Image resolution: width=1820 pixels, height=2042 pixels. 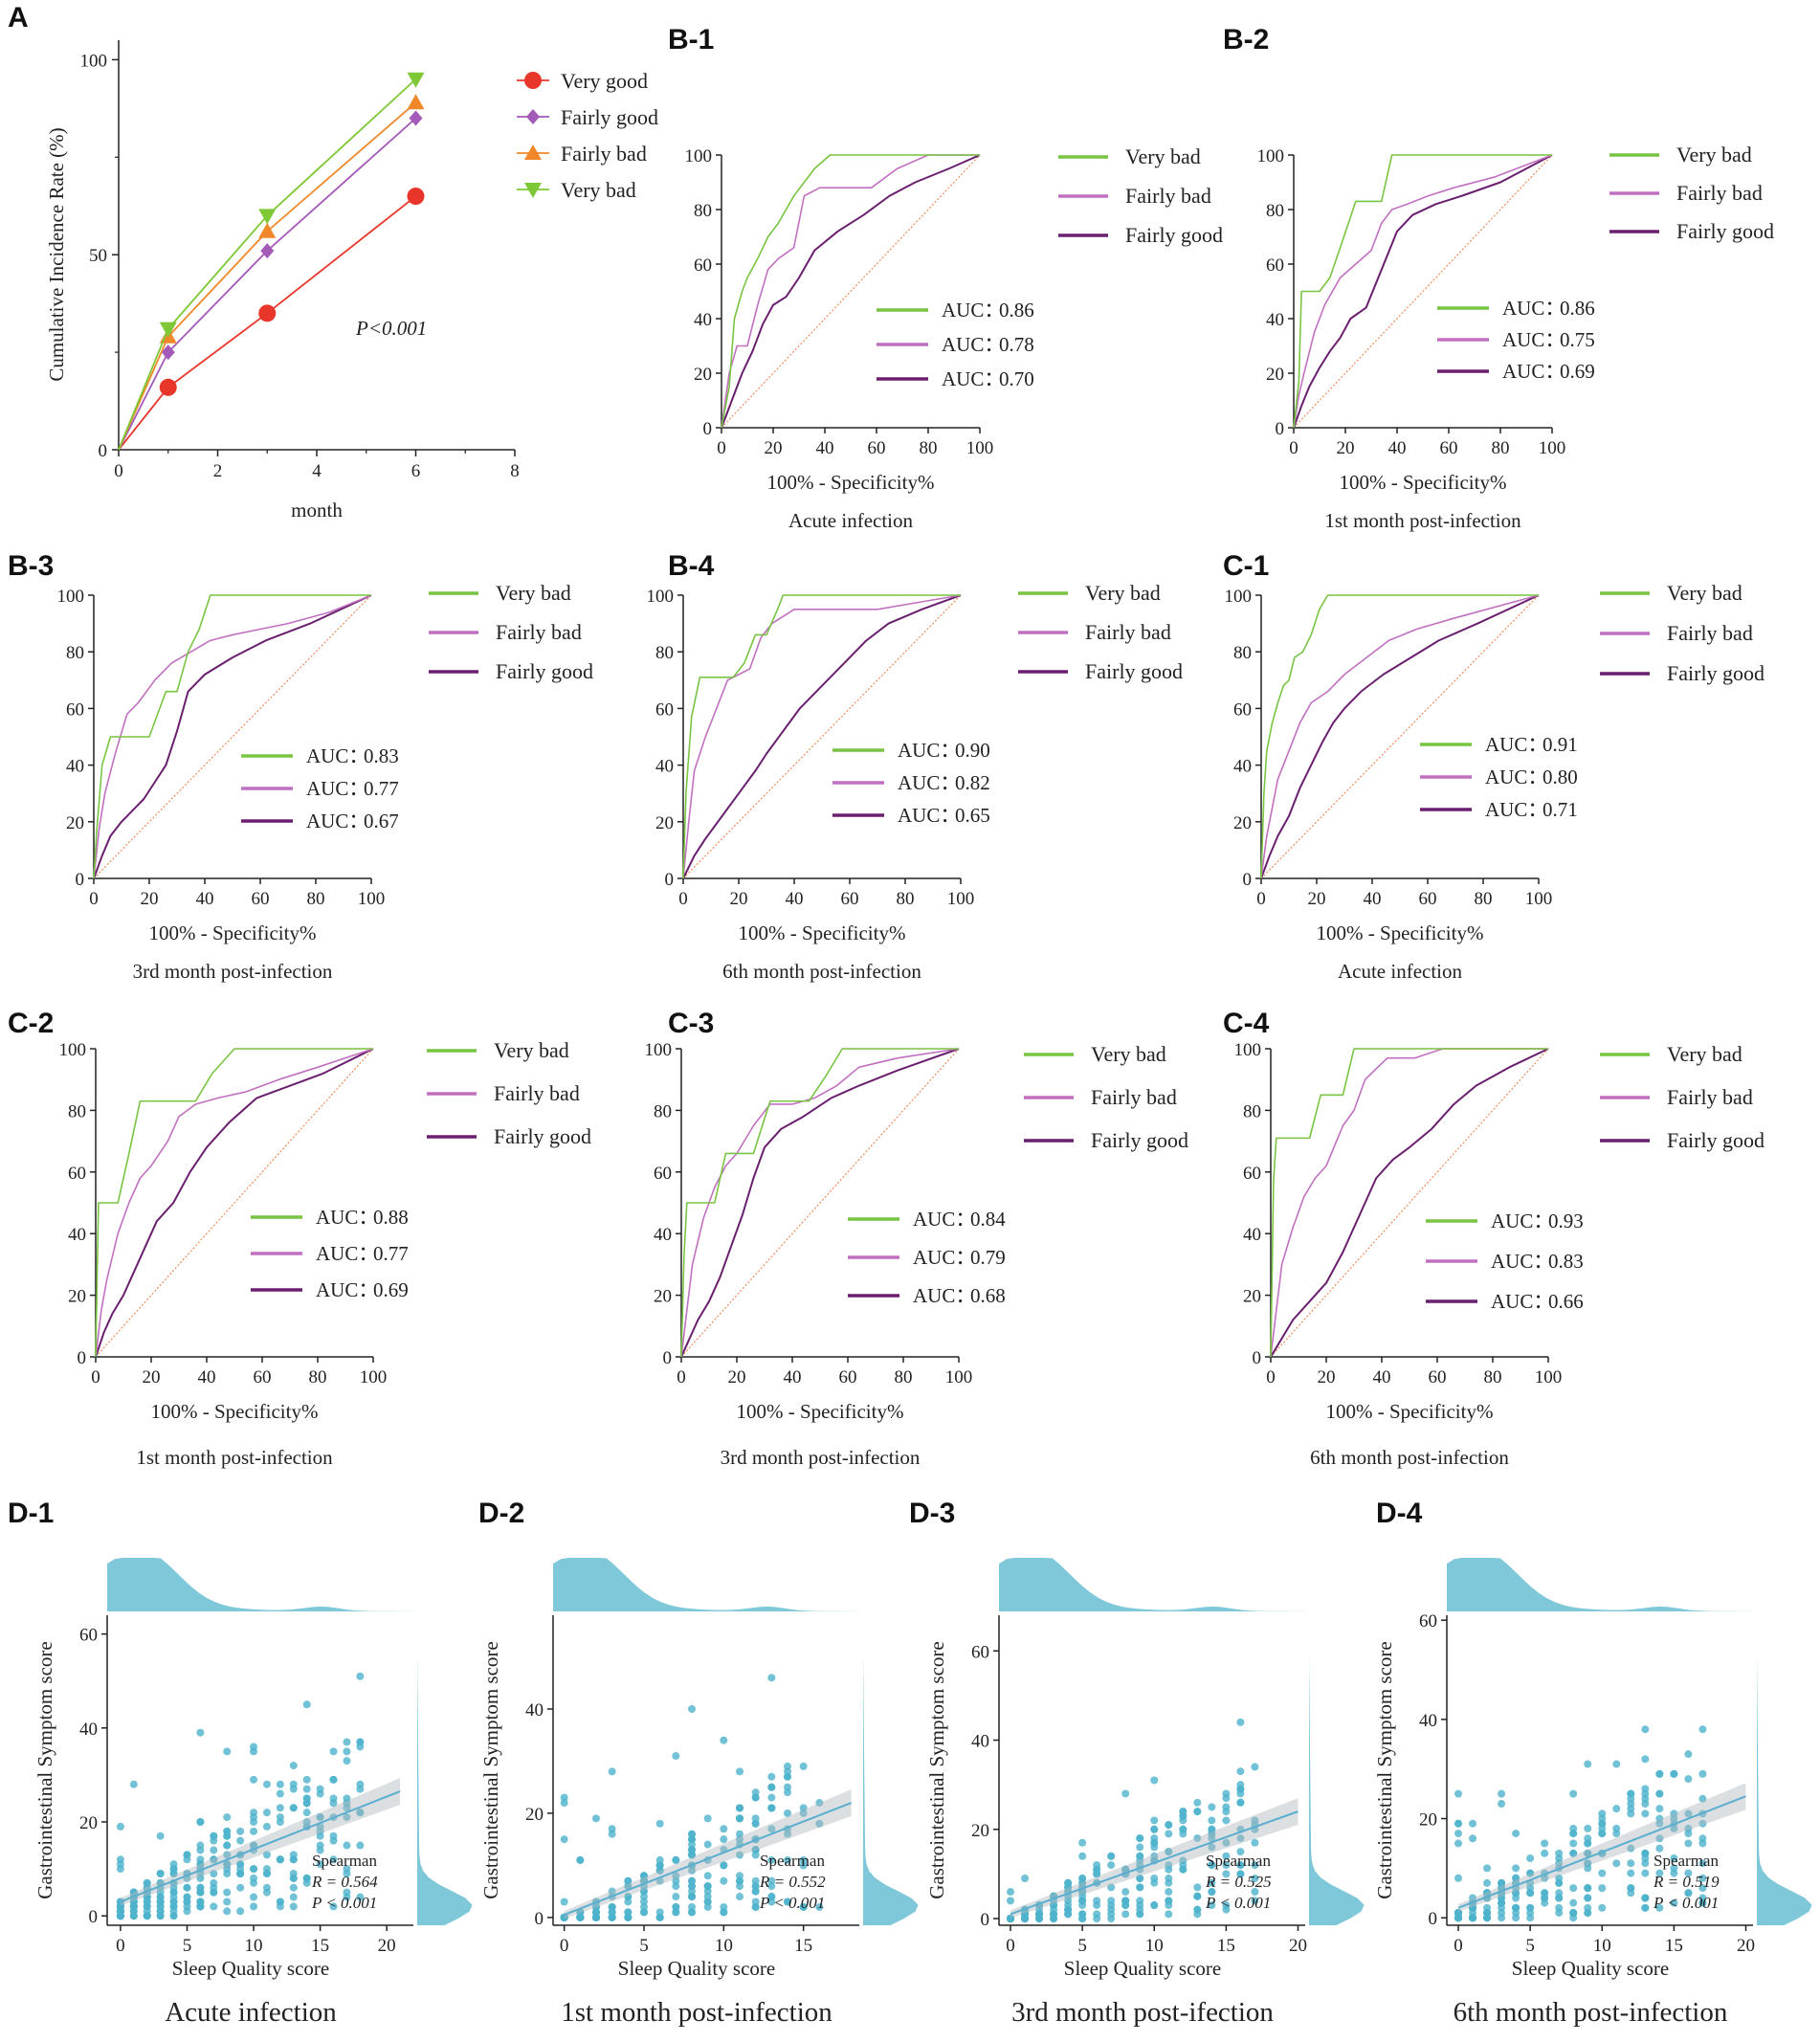 I want to click on x-tick-label: 0, so click(x=1261, y=899).